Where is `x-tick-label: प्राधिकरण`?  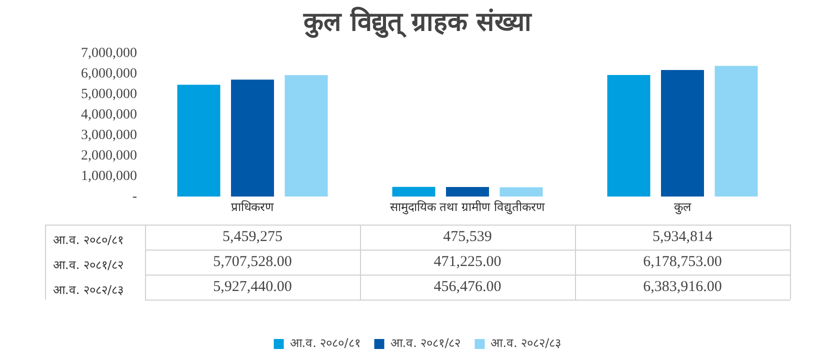
x-tick-label: प्राधिकरण is located at coordinates (252, 207).